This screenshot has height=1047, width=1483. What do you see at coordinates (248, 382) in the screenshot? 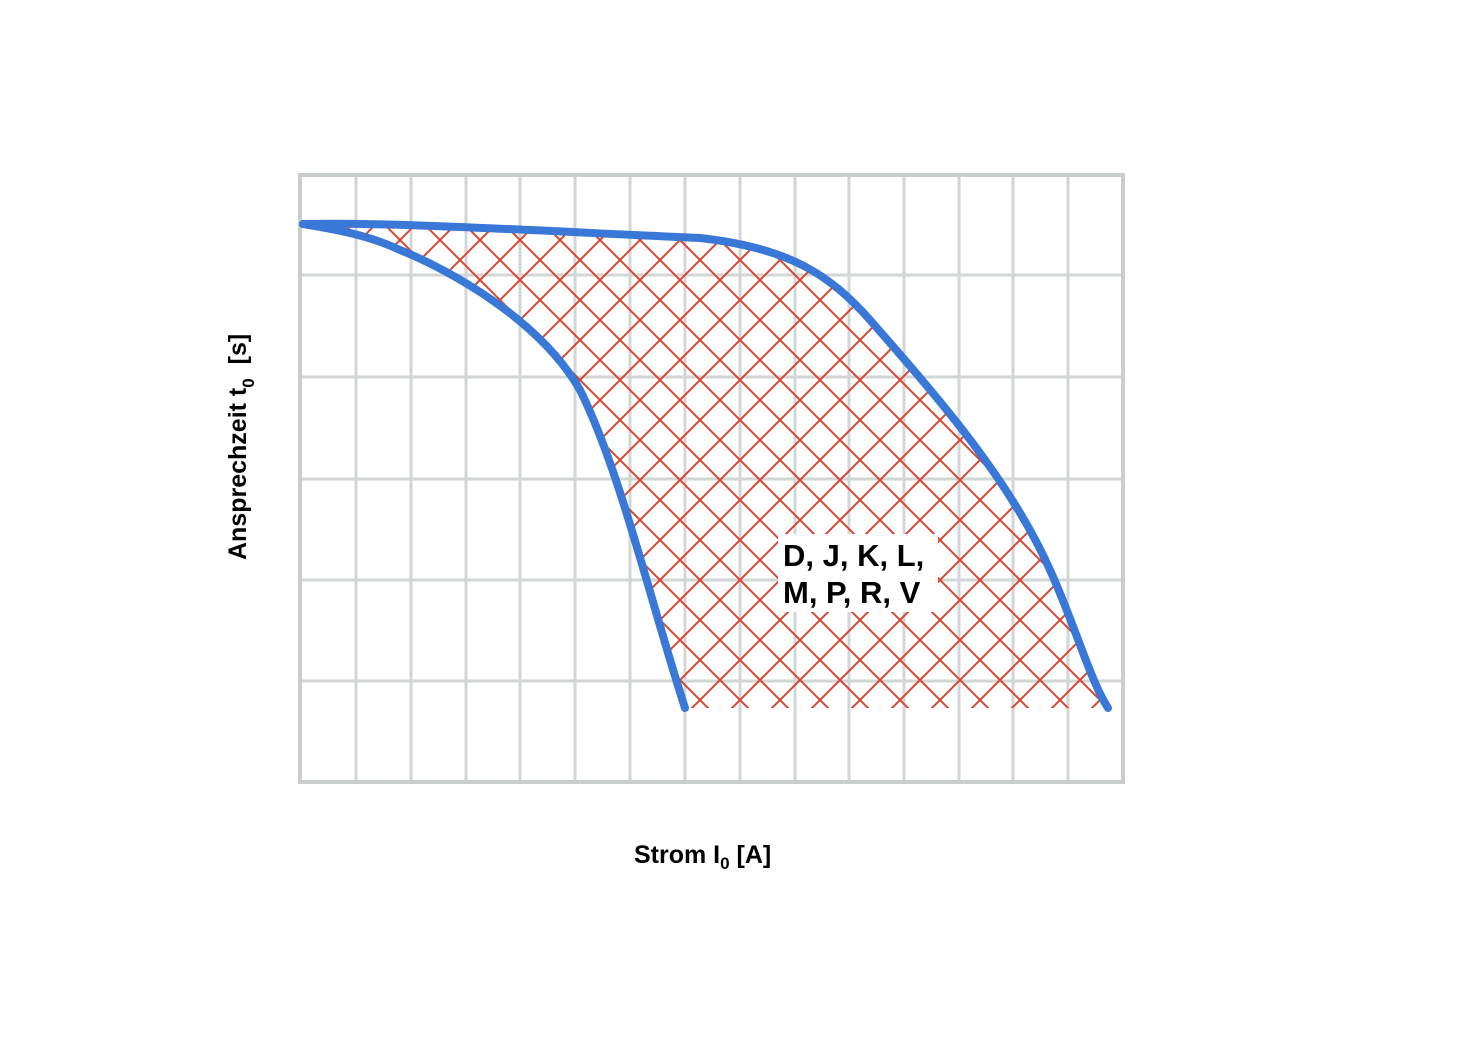
I see `y-axis-label-subscript: 0` at bounding box center [248, 382].